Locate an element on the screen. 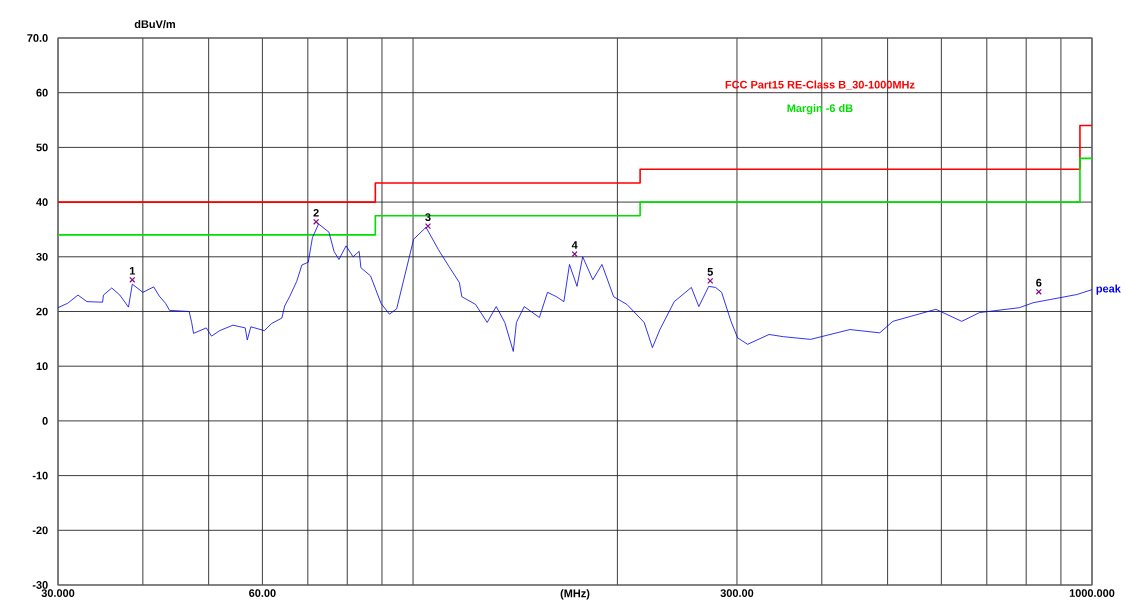  annotation: 2 is located at coordinates (316, 212).